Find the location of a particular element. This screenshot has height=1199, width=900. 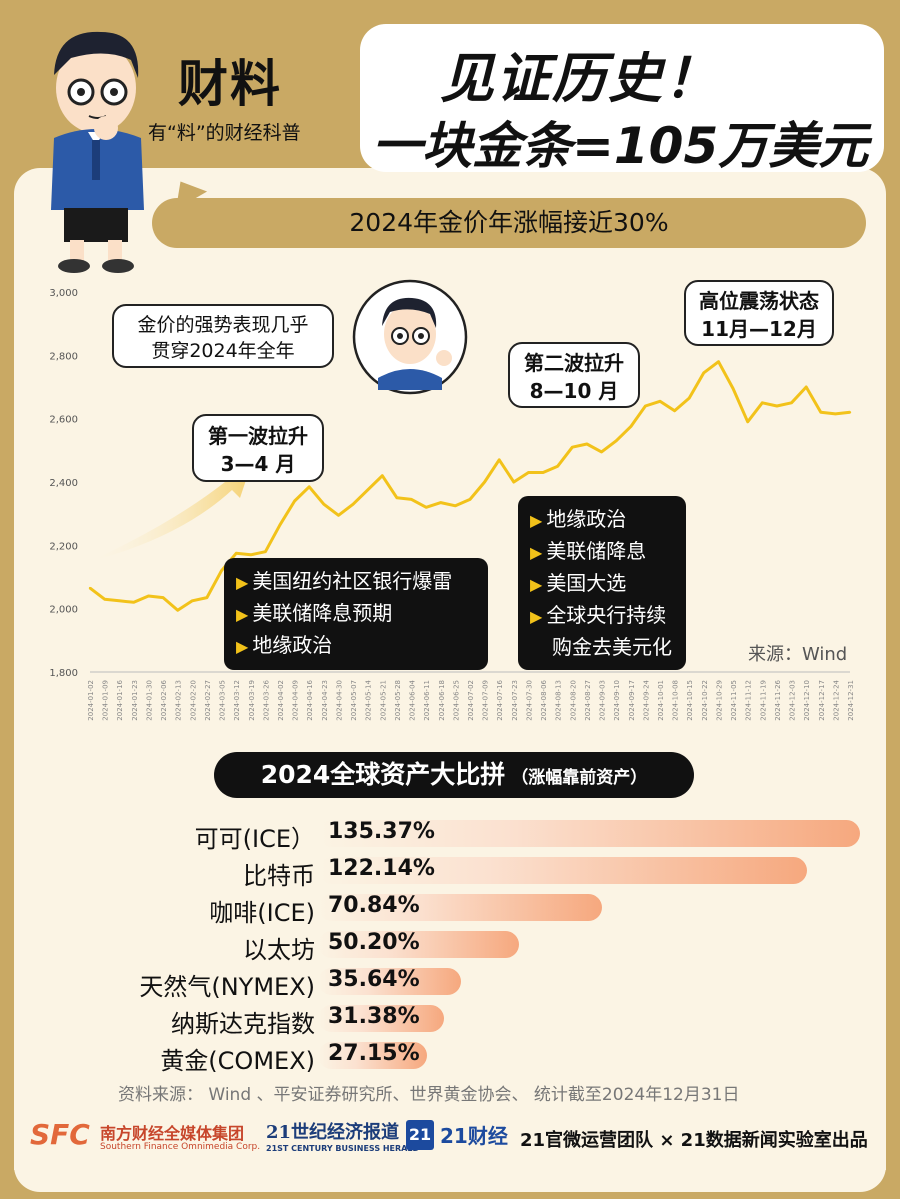

x-tick-label: 2024-06-04 is located at coordinates (413, 699).